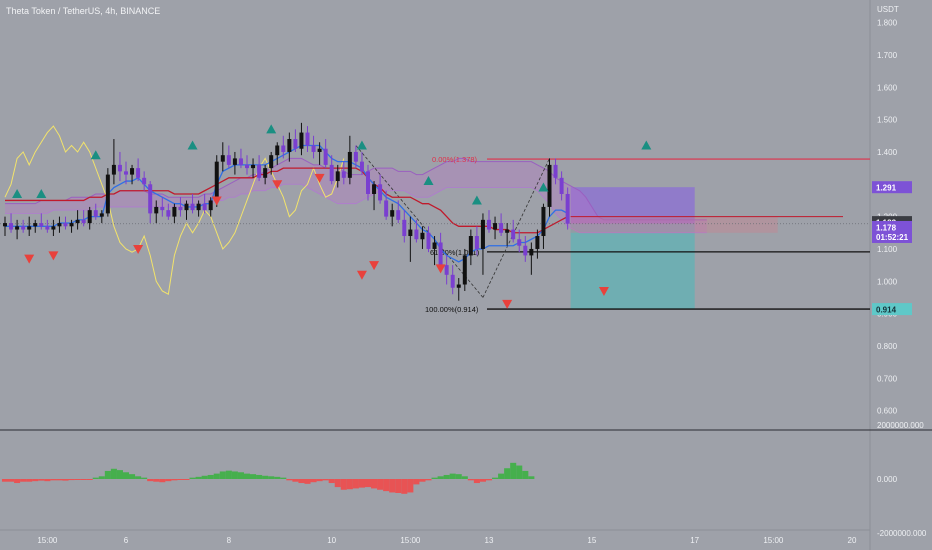  What do you see at coordinates (852, 540) in the screenshot?
I see `time-tick-label: 20` at bounding box center [852, 540].